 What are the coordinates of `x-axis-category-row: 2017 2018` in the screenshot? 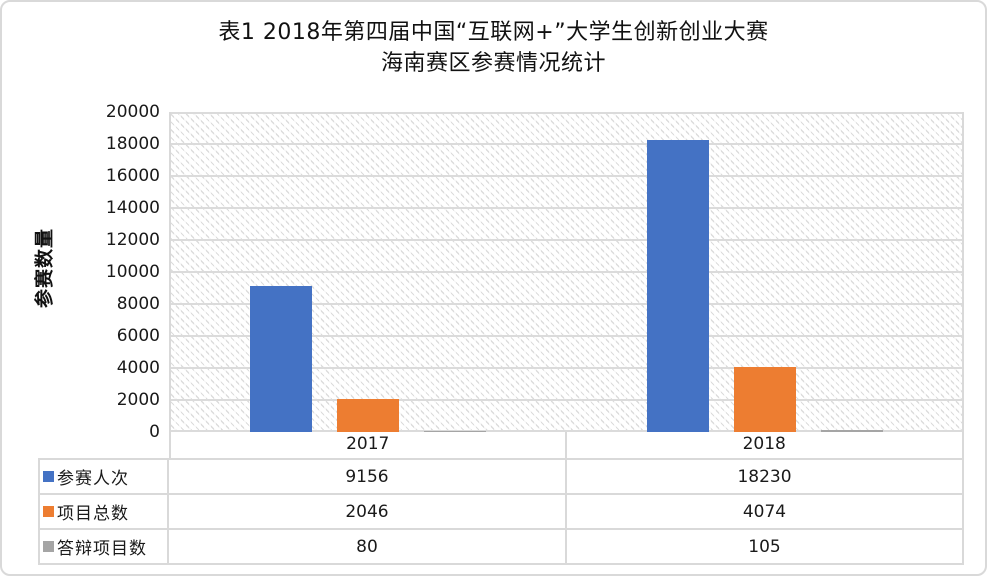 It's located at (566, 445).